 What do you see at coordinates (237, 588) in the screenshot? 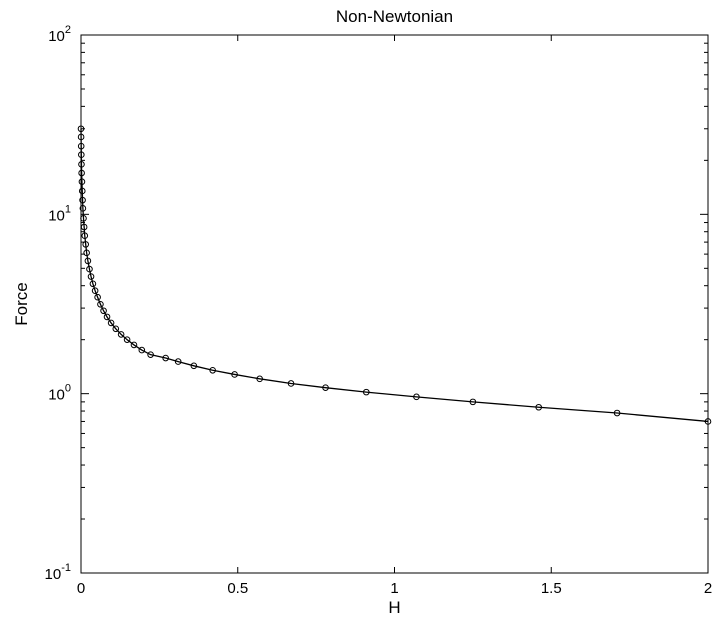
I see `x-tick-label: 0.5` at bounding box center [237, 588].